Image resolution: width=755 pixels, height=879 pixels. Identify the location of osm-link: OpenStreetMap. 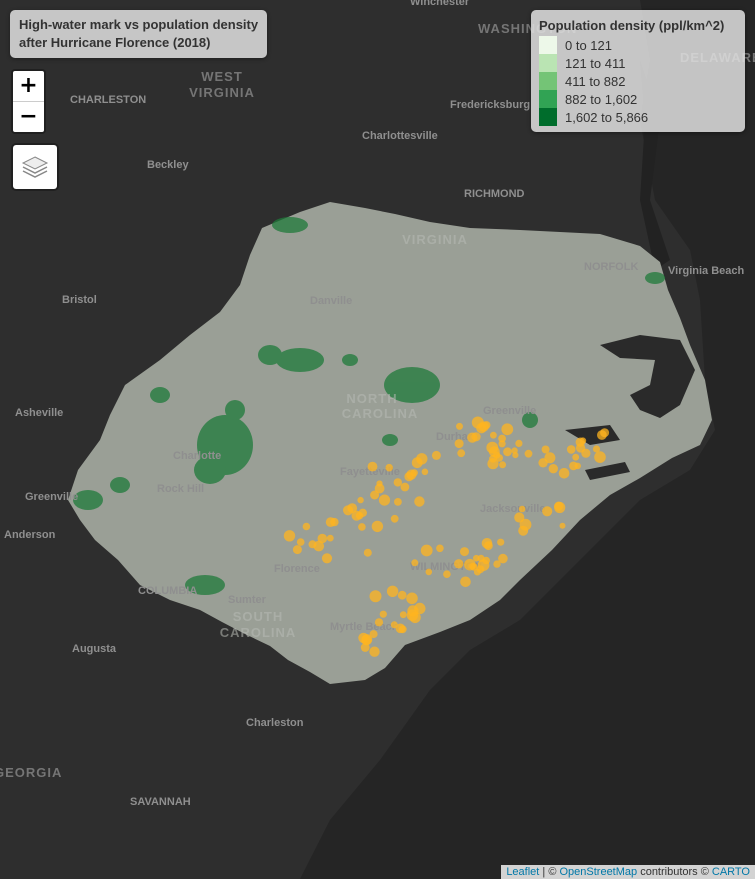
(598, 872).